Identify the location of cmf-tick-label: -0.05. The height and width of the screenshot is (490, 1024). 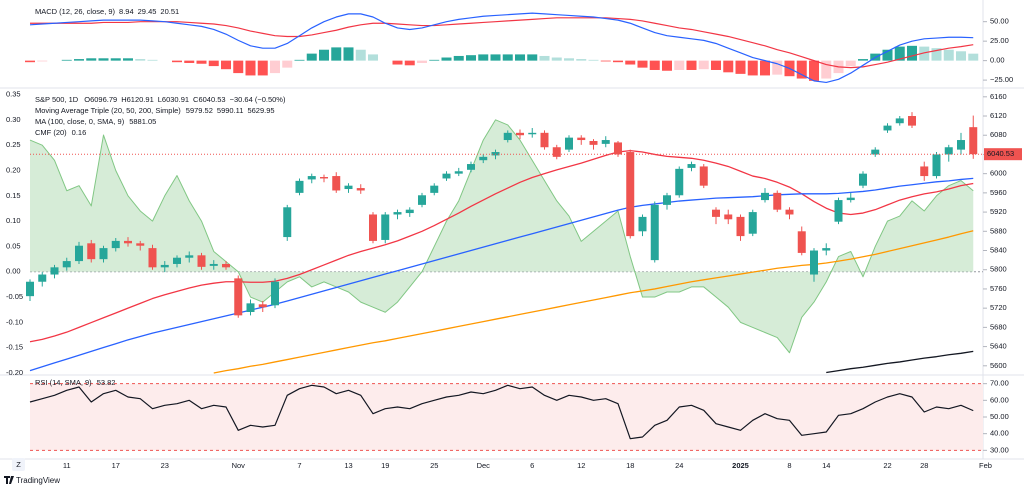
(14, 296).